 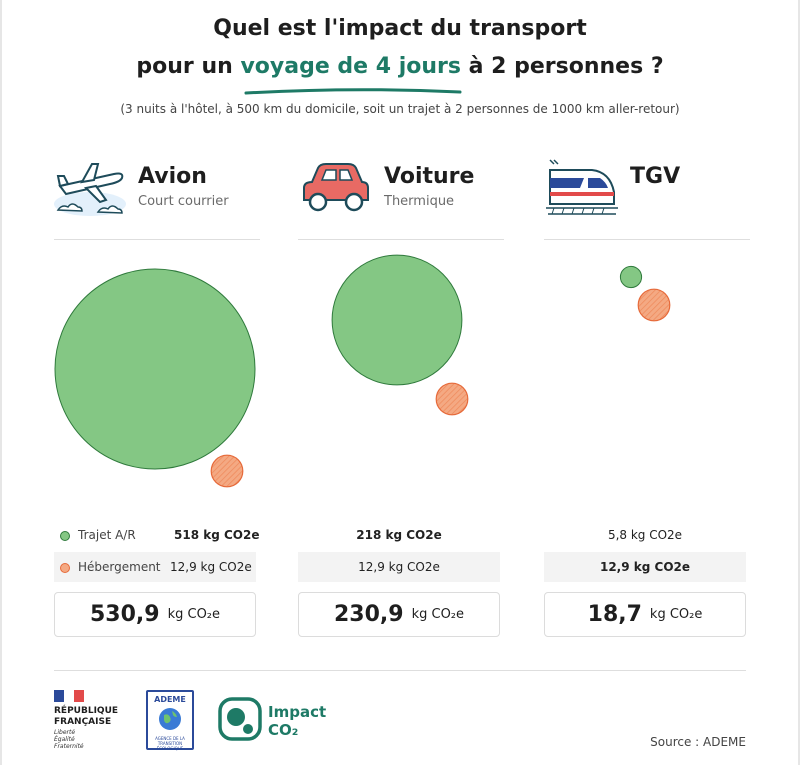 I want to click on total-value-voiture: 230,9, so click(x=368, y=614).